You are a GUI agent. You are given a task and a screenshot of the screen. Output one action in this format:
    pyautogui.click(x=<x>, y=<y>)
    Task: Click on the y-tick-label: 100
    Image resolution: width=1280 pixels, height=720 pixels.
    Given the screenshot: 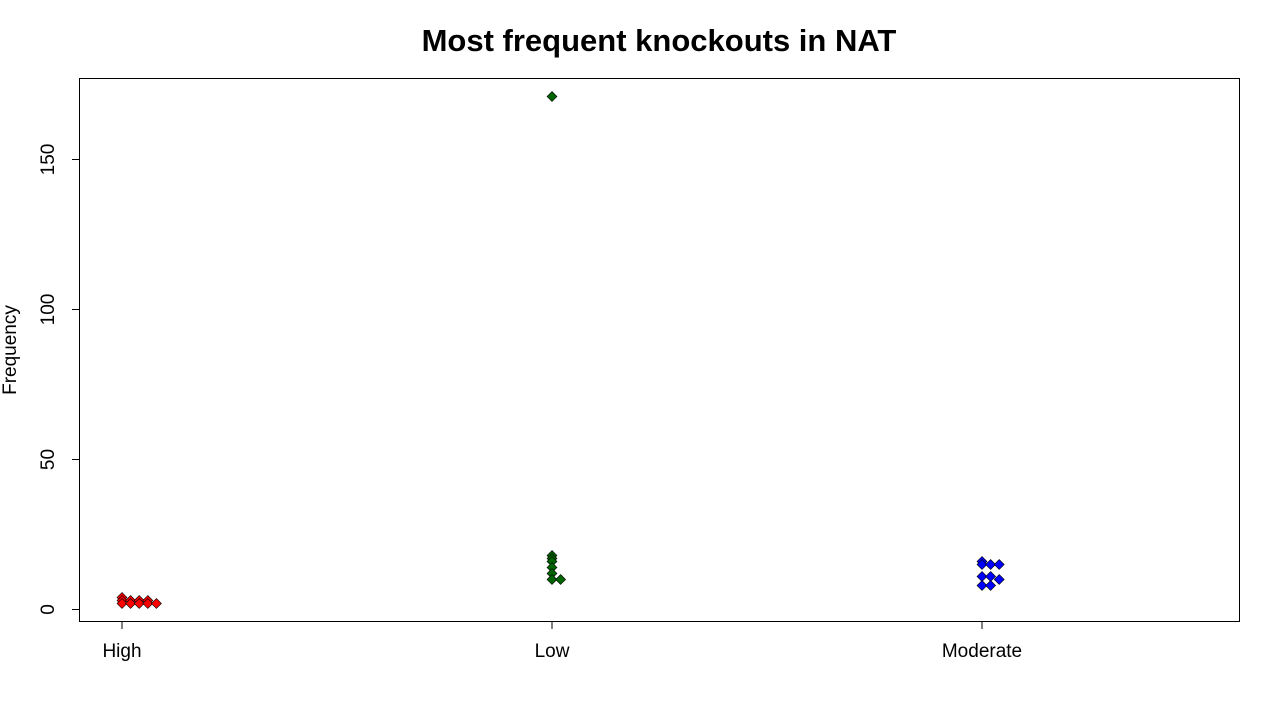 What is the action you would take?
    pyautogui.click(x=48, y=310)
    